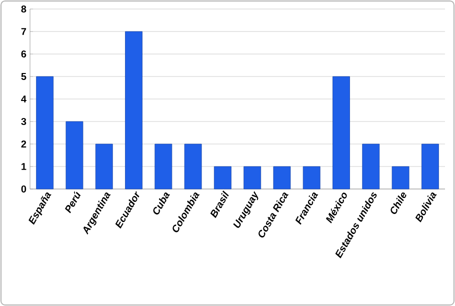 This screenshot has width=455, height=306. What do you see at coordinates (23, 31) in the screenshot?
I see `y-tick-label: 7` at bounding box center [23, 31].